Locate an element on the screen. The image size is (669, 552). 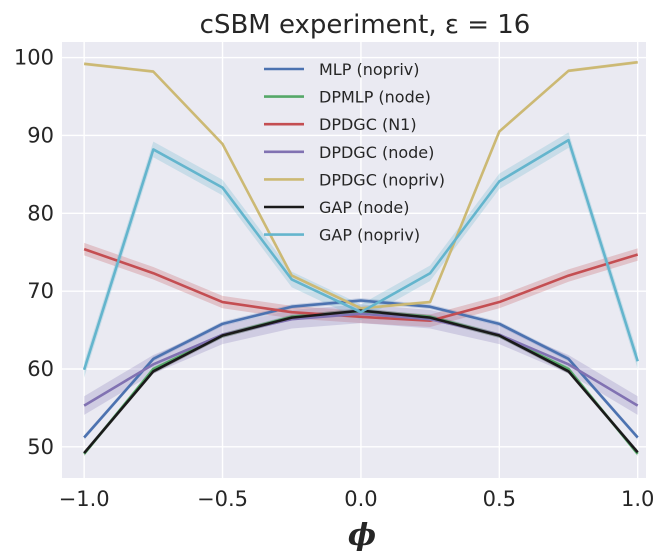
x-tick-label: 1.0 is located at coordinates (637, 499).